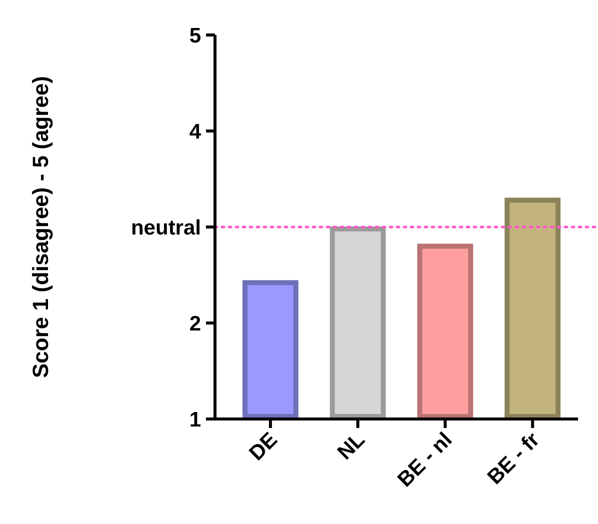  What do you see at coordinates (195, 324) in the screenshot?
I see `y-tick-label: 2` at bounding box center [195, 324].